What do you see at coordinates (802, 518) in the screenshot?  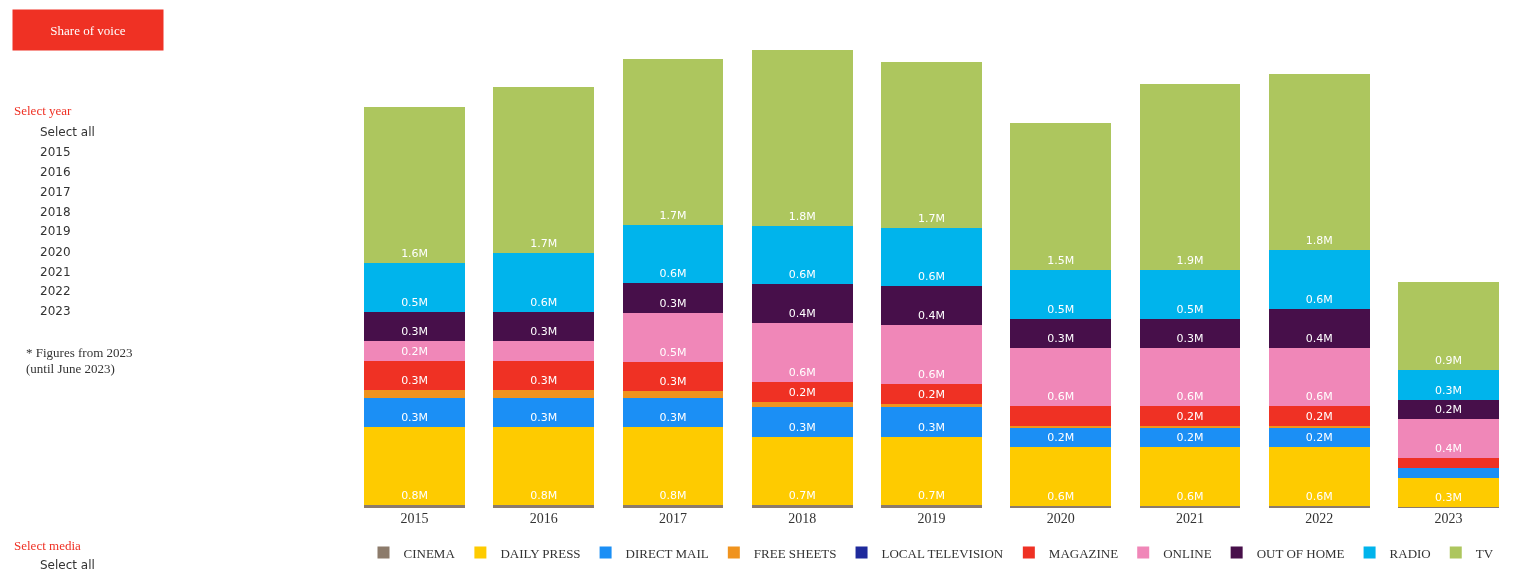 I see `x-tick-label: 2018` at bounding box center [802, 518].